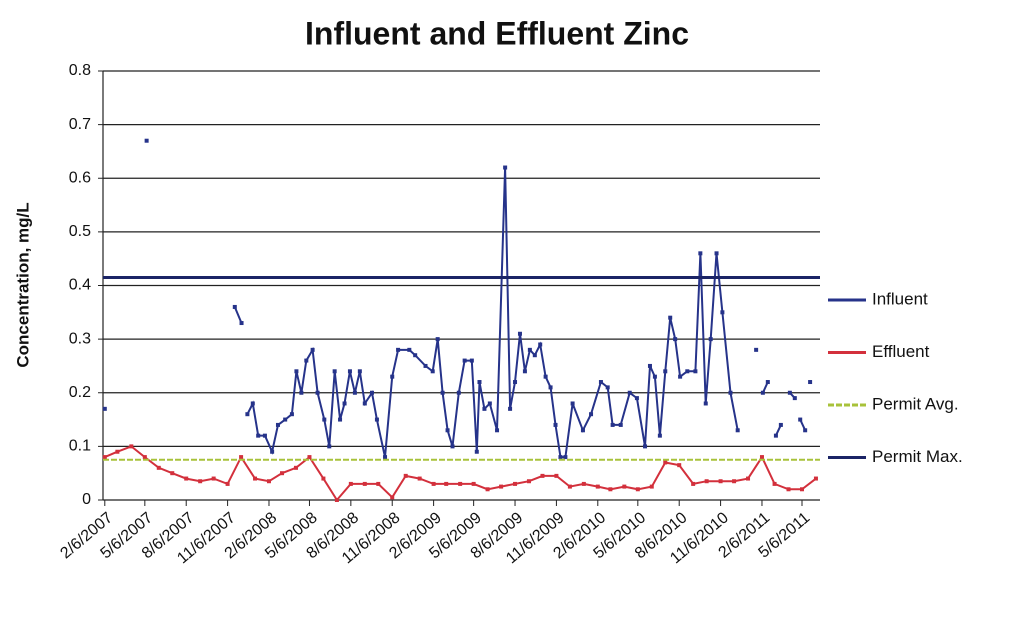  Describe the element at coordinates (80, 177) in the screenshot. I see `y-tick-label: 0.6` at that location.